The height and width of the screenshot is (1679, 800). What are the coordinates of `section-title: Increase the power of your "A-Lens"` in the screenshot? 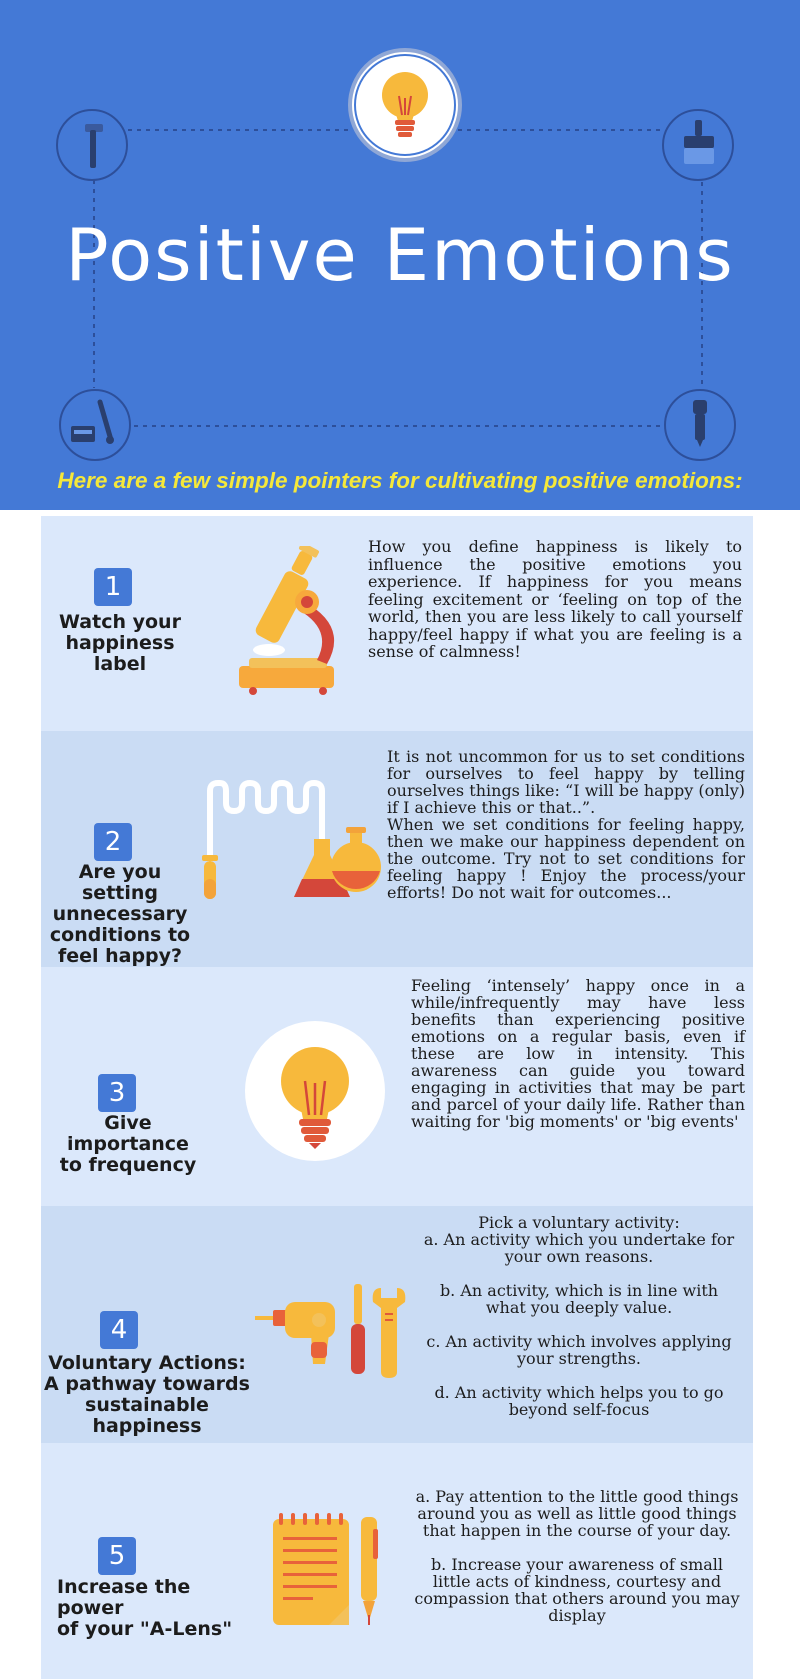 It's located at (145, 1608).